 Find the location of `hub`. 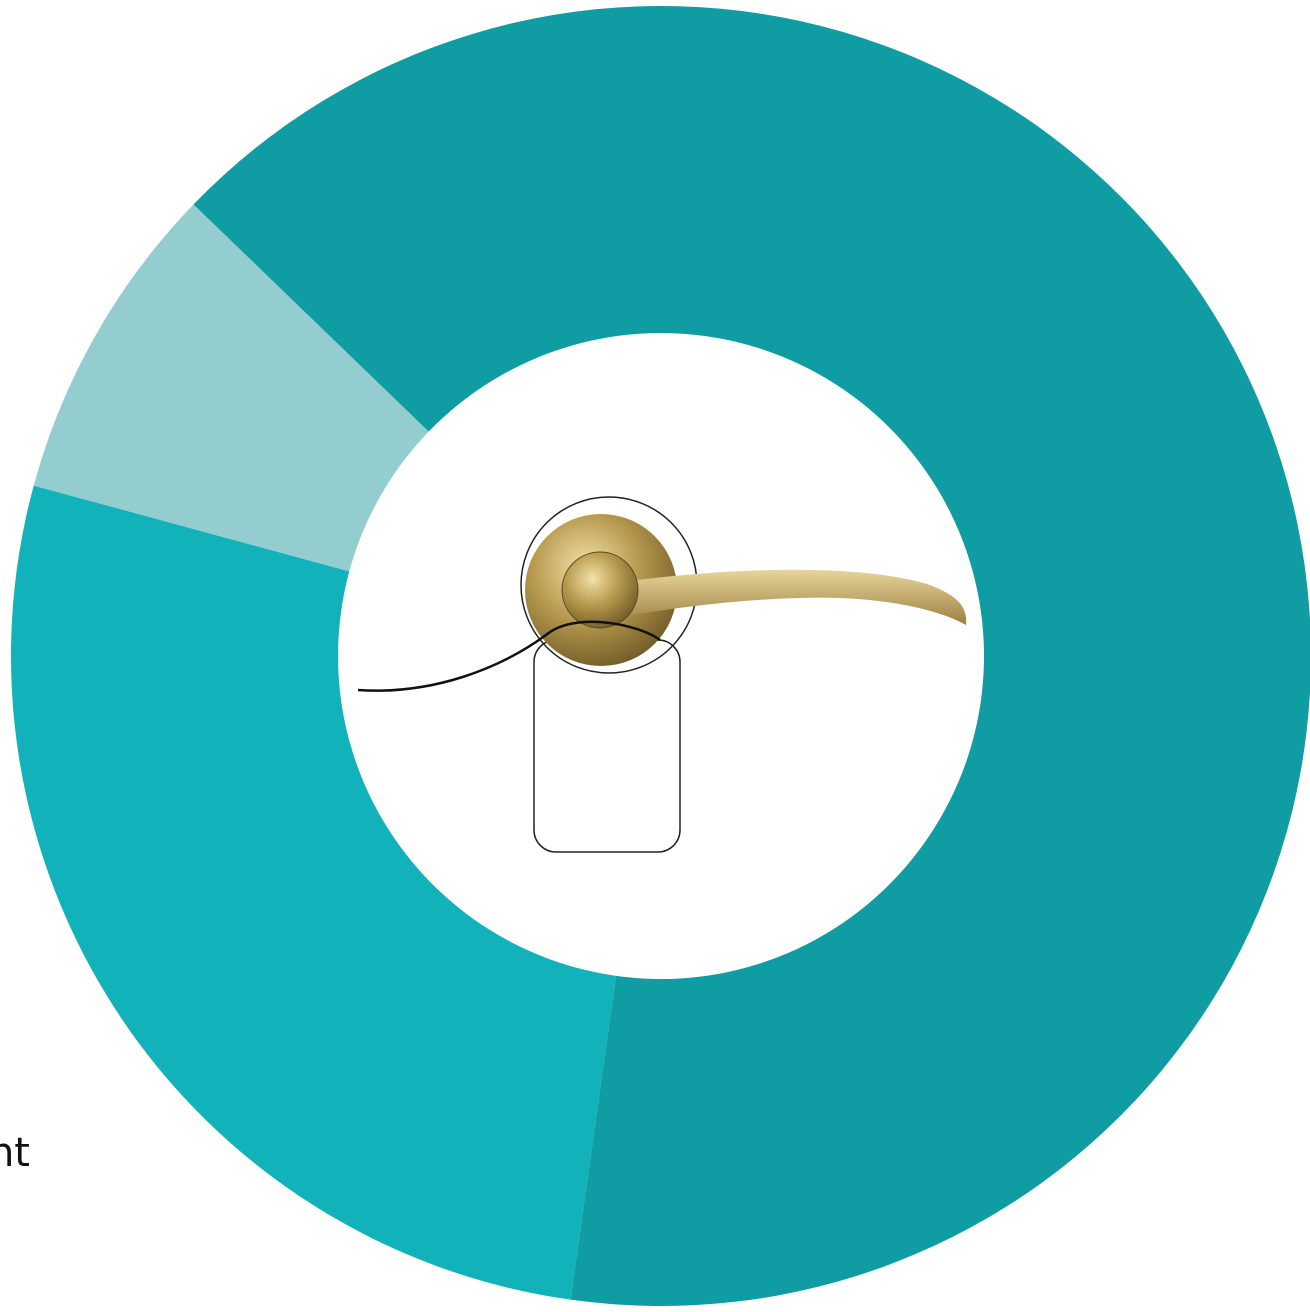

hub is located at coordinates (600, 590).